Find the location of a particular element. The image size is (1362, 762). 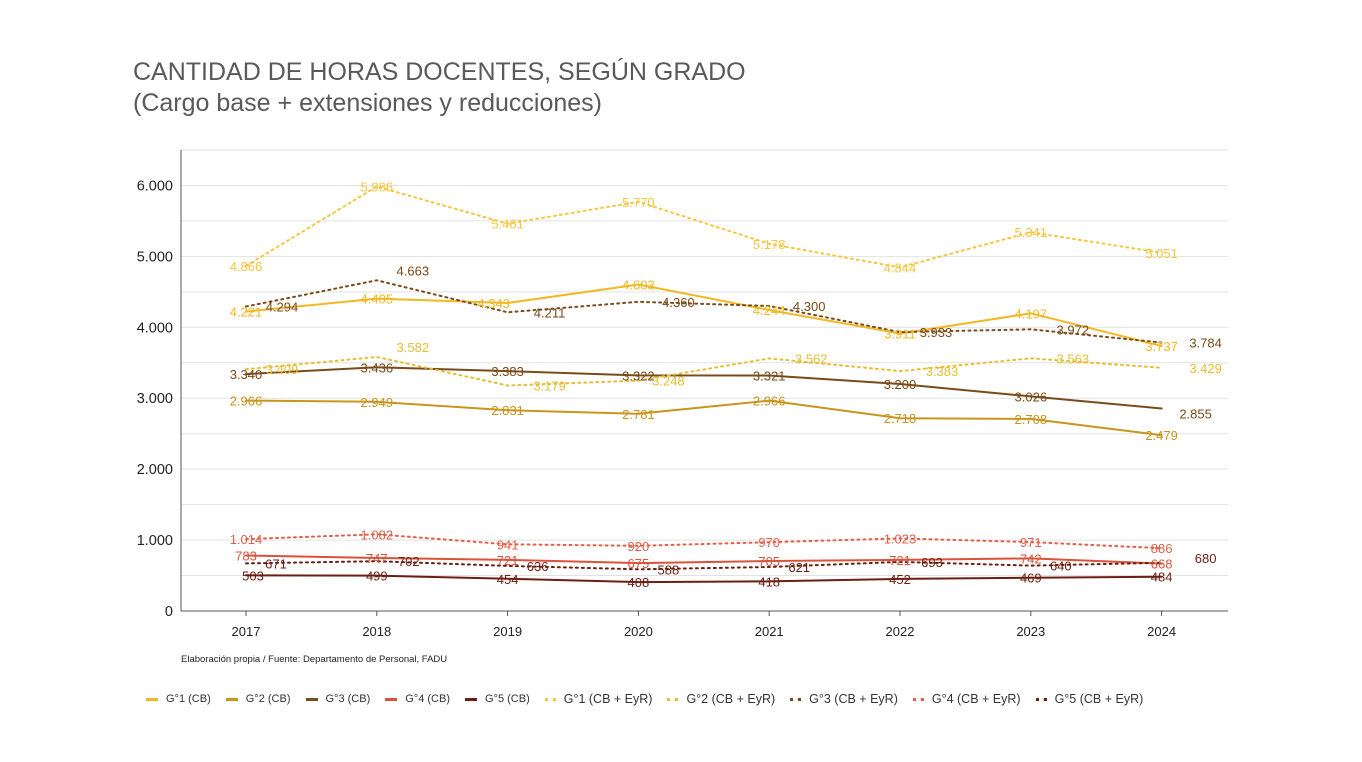

y-axis-ticks: 0 1.000 2.000 3.000 4.000 5.000 6.000 is located at coordinates (155, 399).